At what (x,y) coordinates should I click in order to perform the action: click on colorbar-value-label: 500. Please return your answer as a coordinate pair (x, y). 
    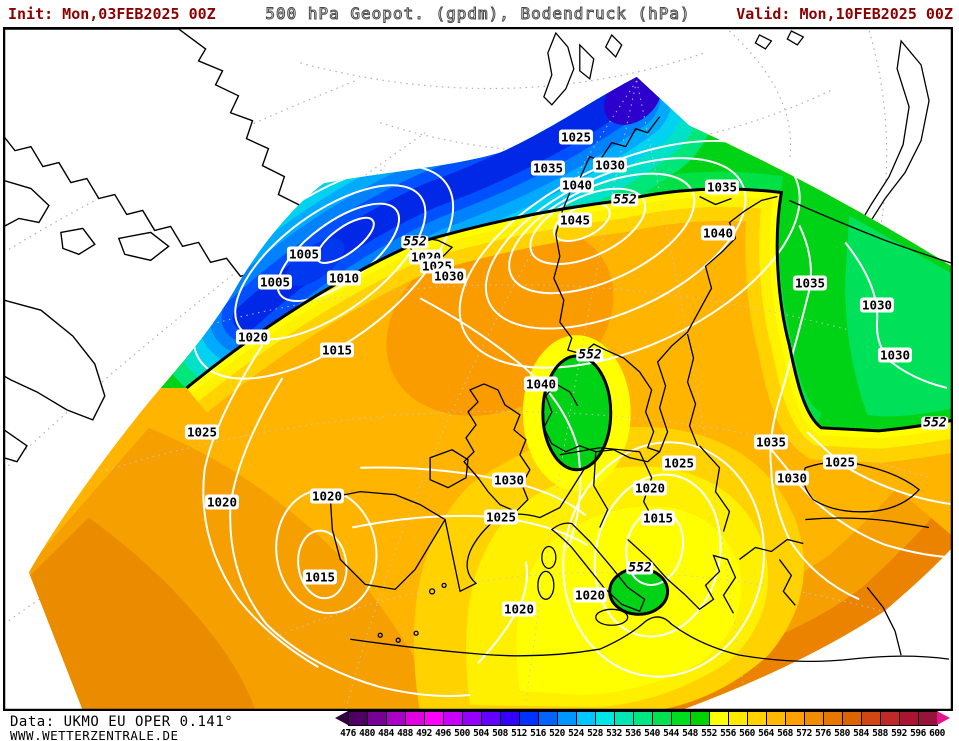
    Looking at the image, I should click on (462, 733).